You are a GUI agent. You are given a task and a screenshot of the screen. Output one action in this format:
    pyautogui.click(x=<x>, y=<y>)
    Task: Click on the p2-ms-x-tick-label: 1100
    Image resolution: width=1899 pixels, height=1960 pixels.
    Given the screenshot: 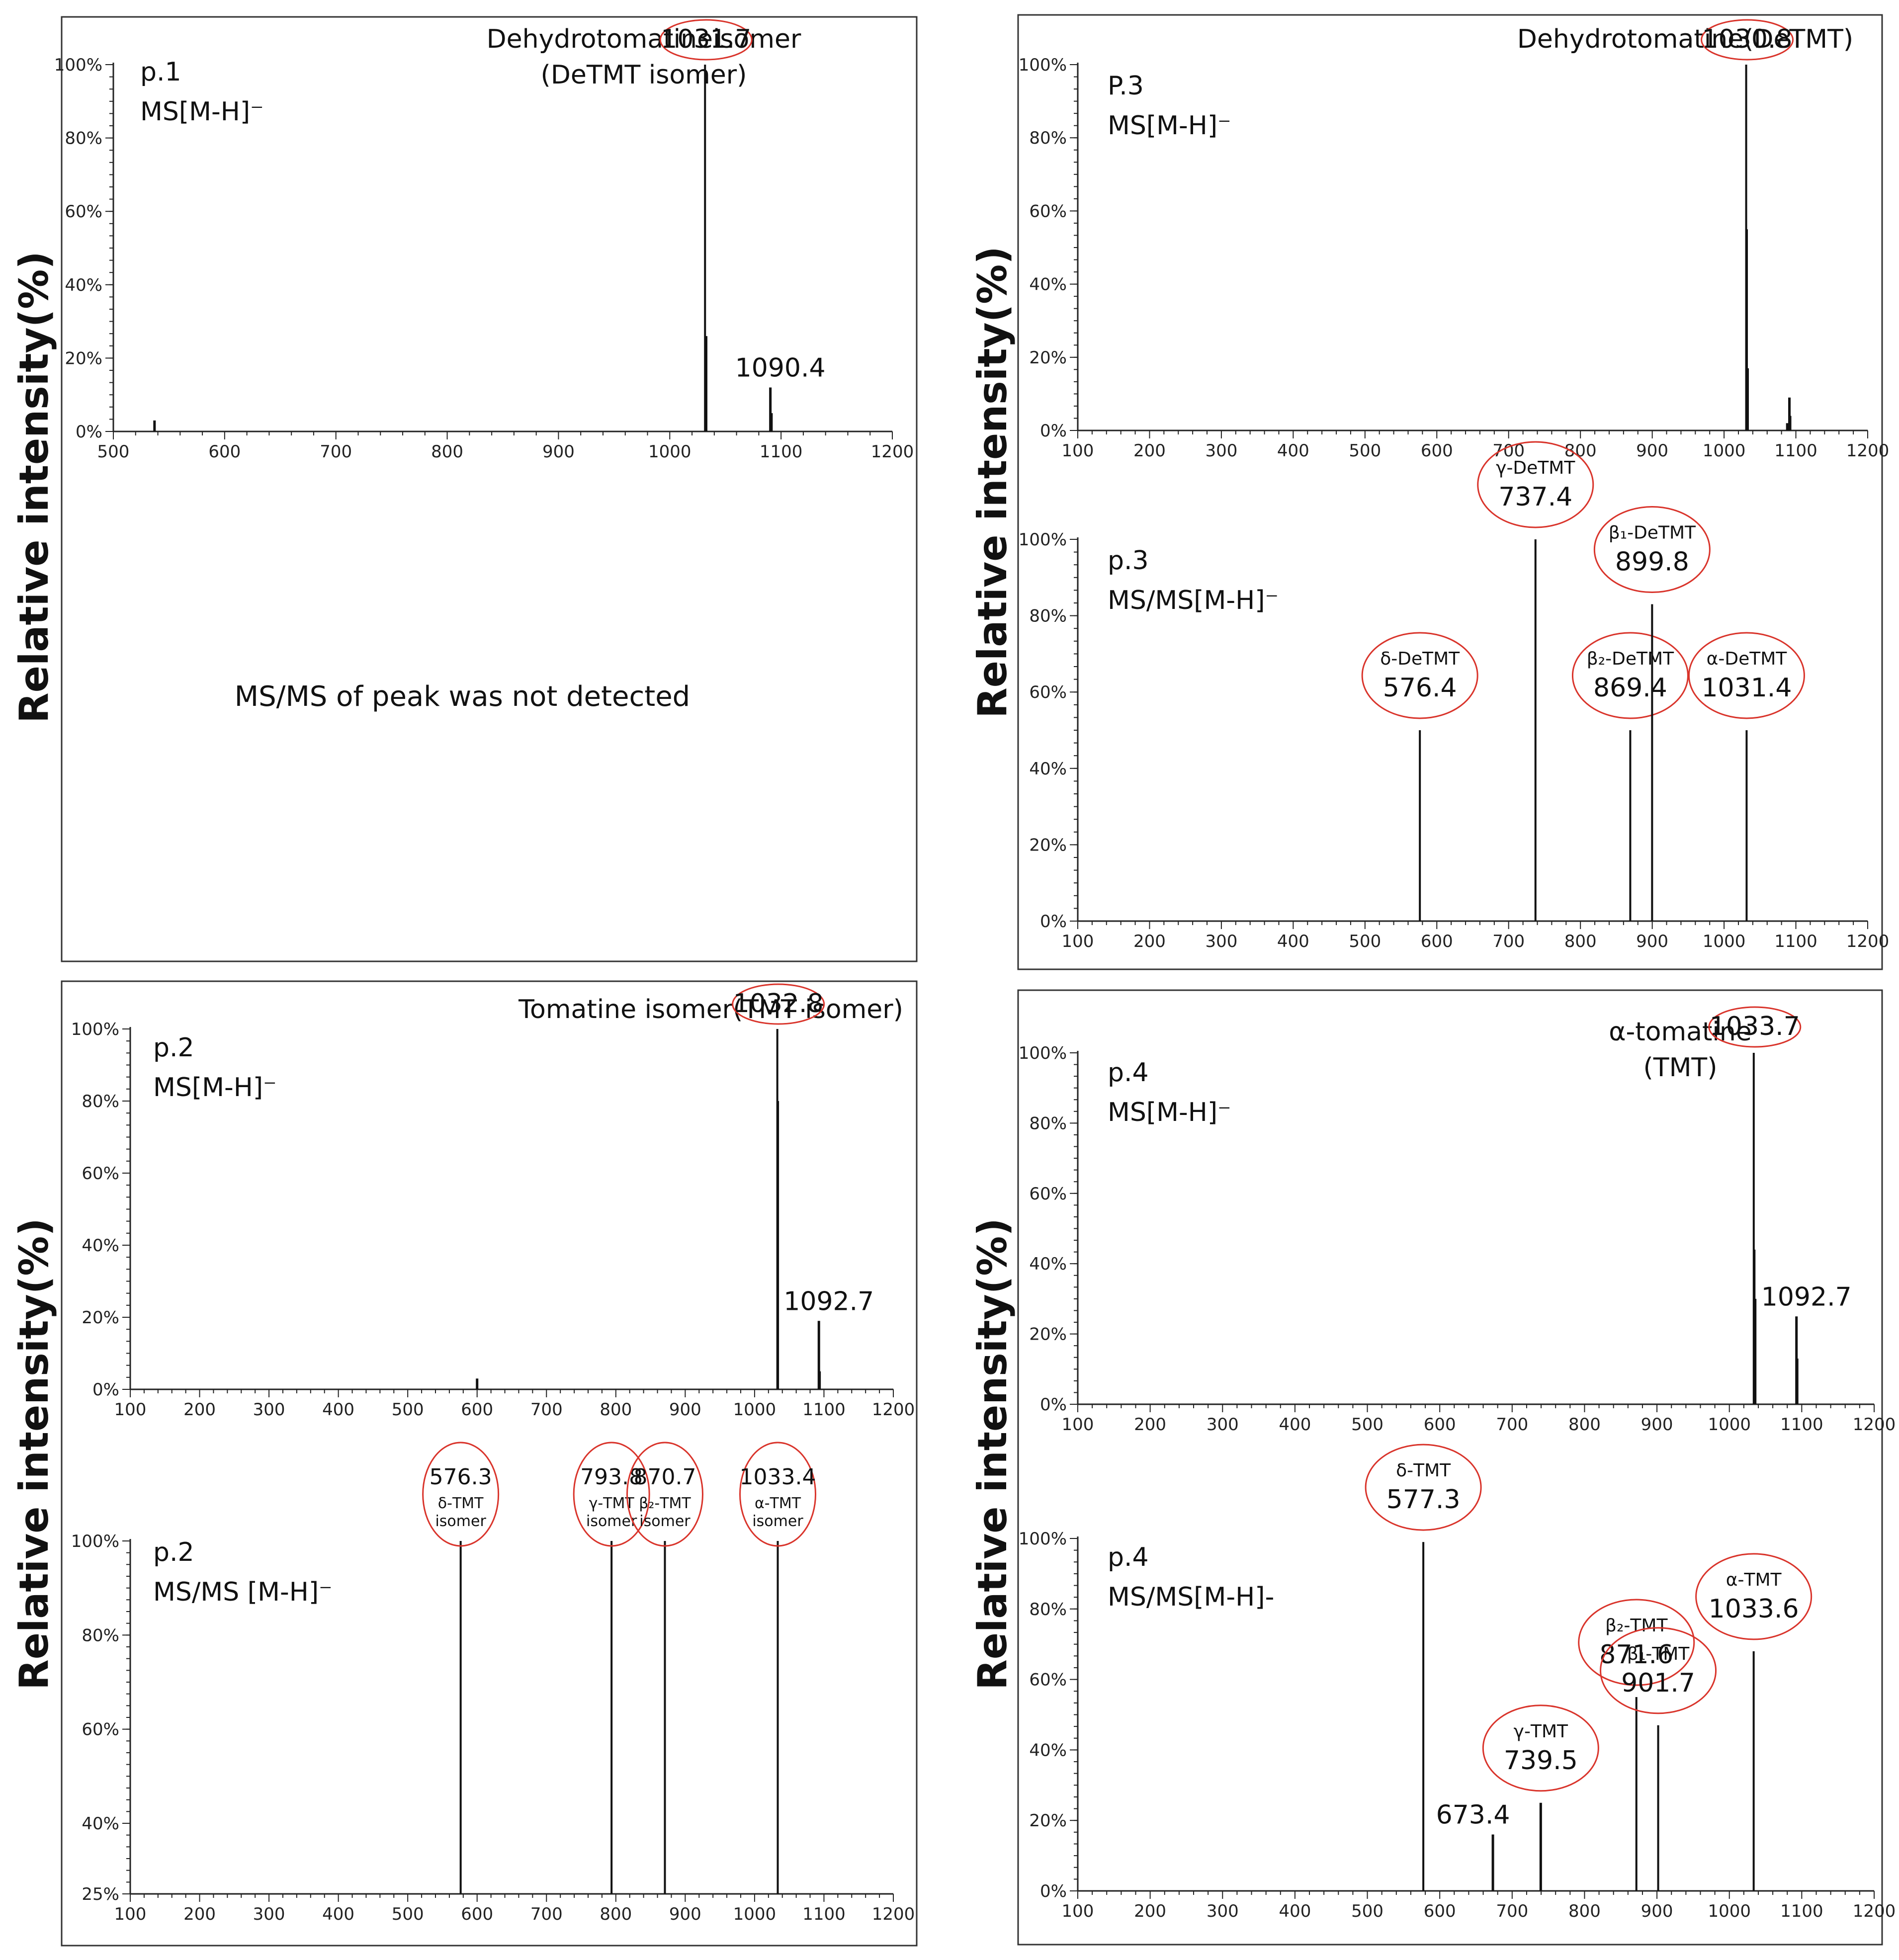 What is the action you would take?
    pyautogui.click(x=824, y=1410)
    